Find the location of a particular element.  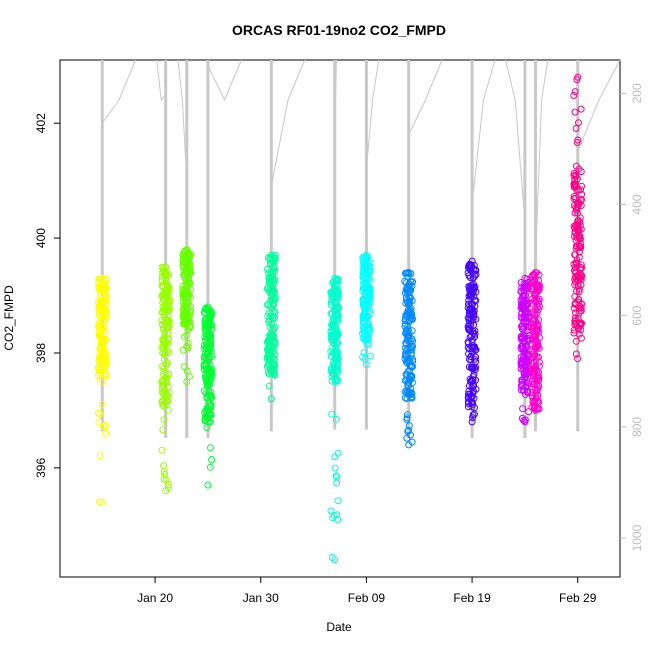

x-axis: Jan 20 Jan 30 Feb 09 Feb 19 Feb 29 is located at coordinates (367, 591).